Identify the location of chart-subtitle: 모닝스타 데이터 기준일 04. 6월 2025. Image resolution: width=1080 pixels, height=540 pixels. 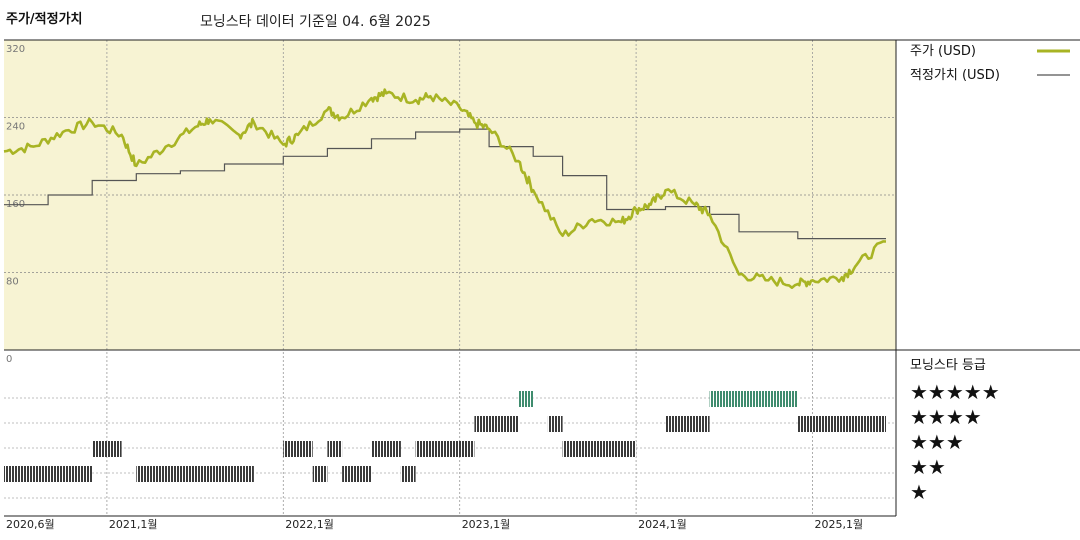
(315, 22).